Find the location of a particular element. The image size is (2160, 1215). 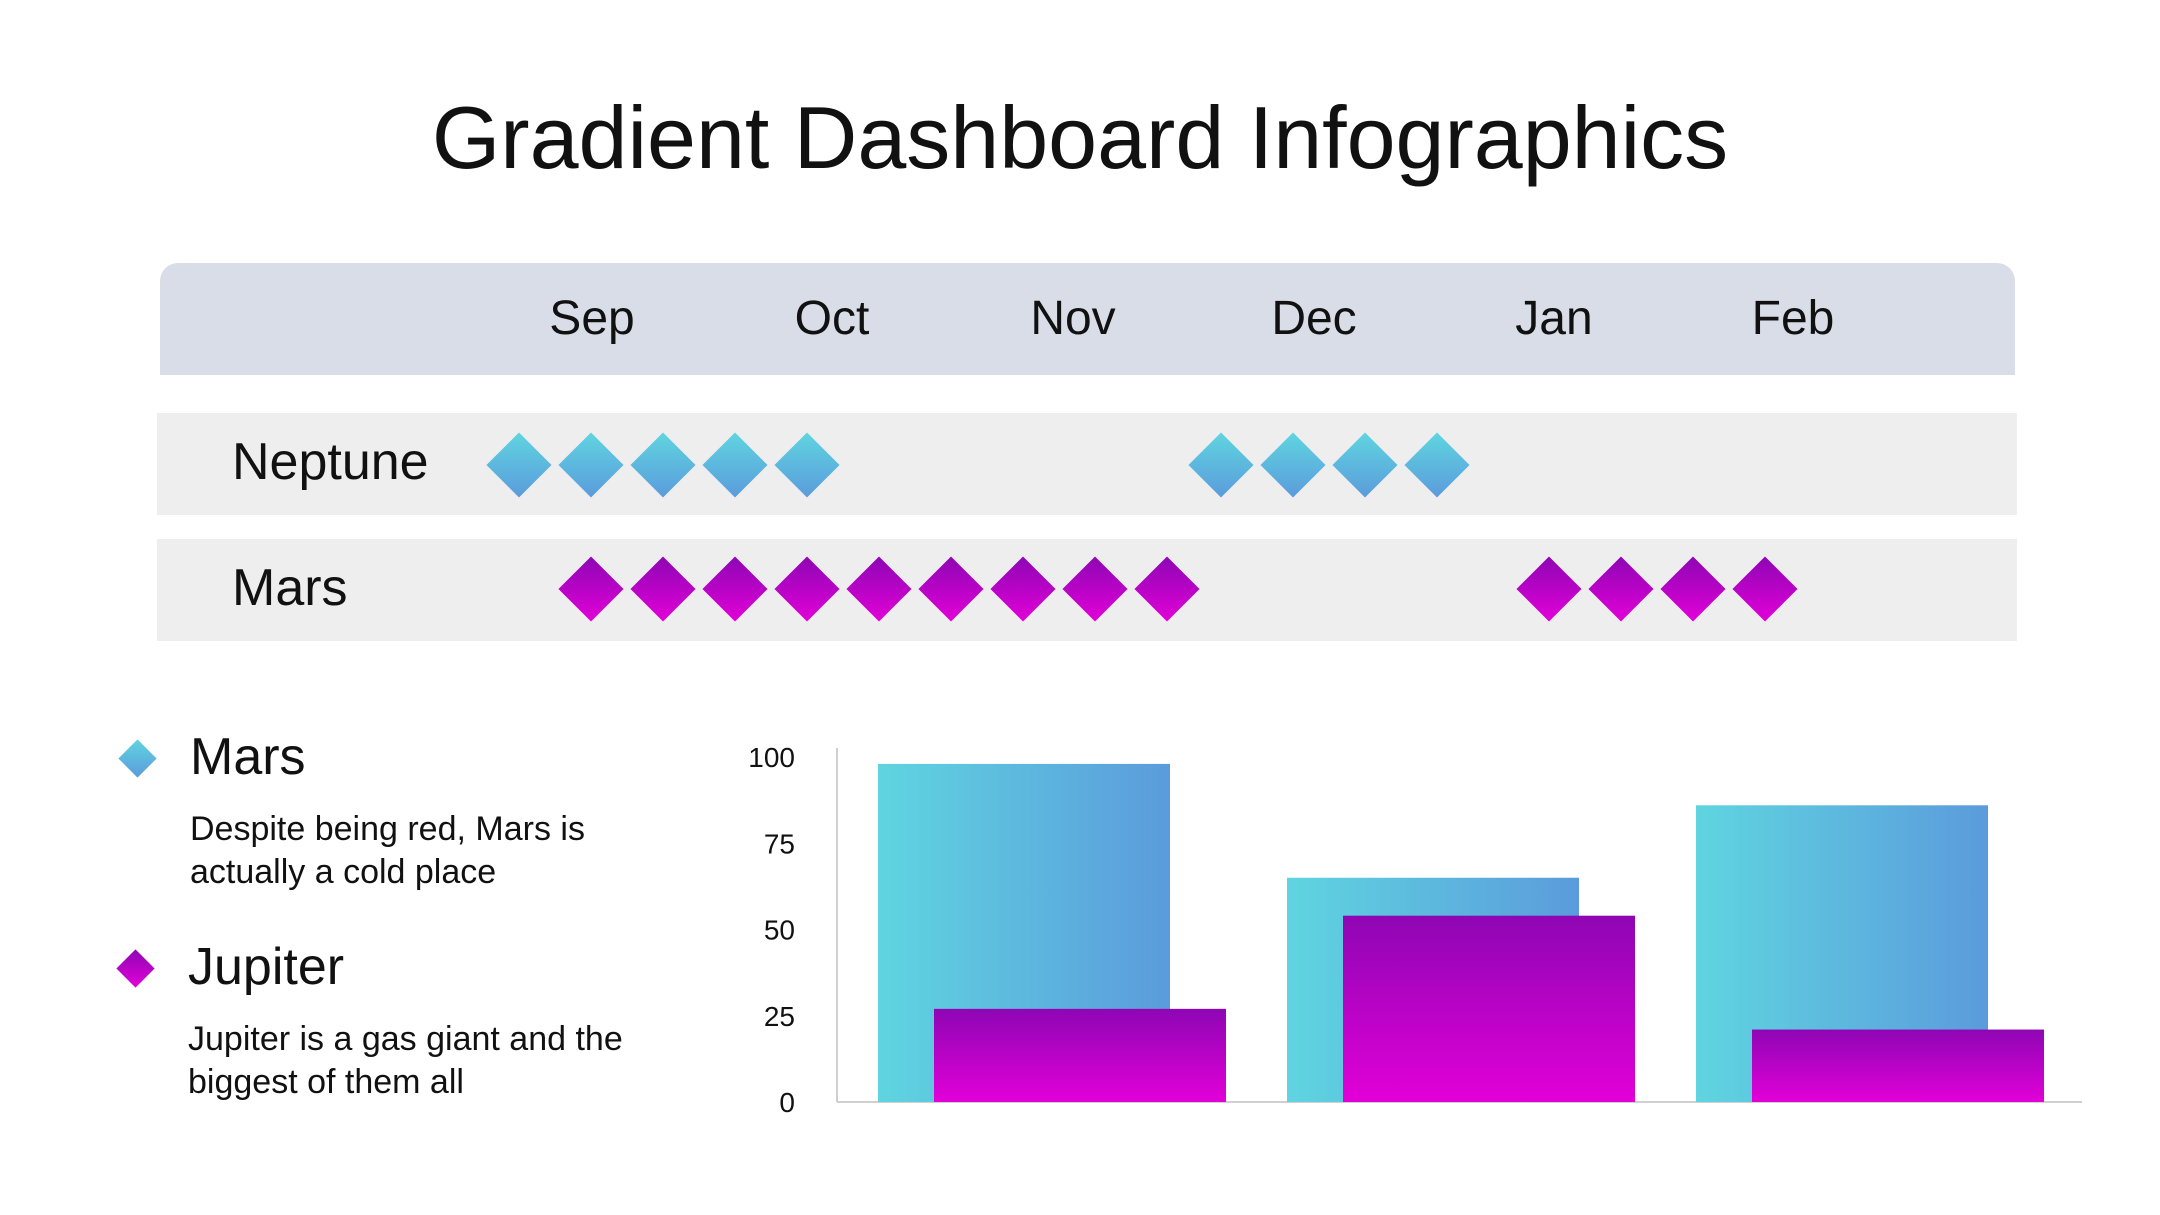

legend-jupiter-title: Jupiter is located at coordinates (266, 967).